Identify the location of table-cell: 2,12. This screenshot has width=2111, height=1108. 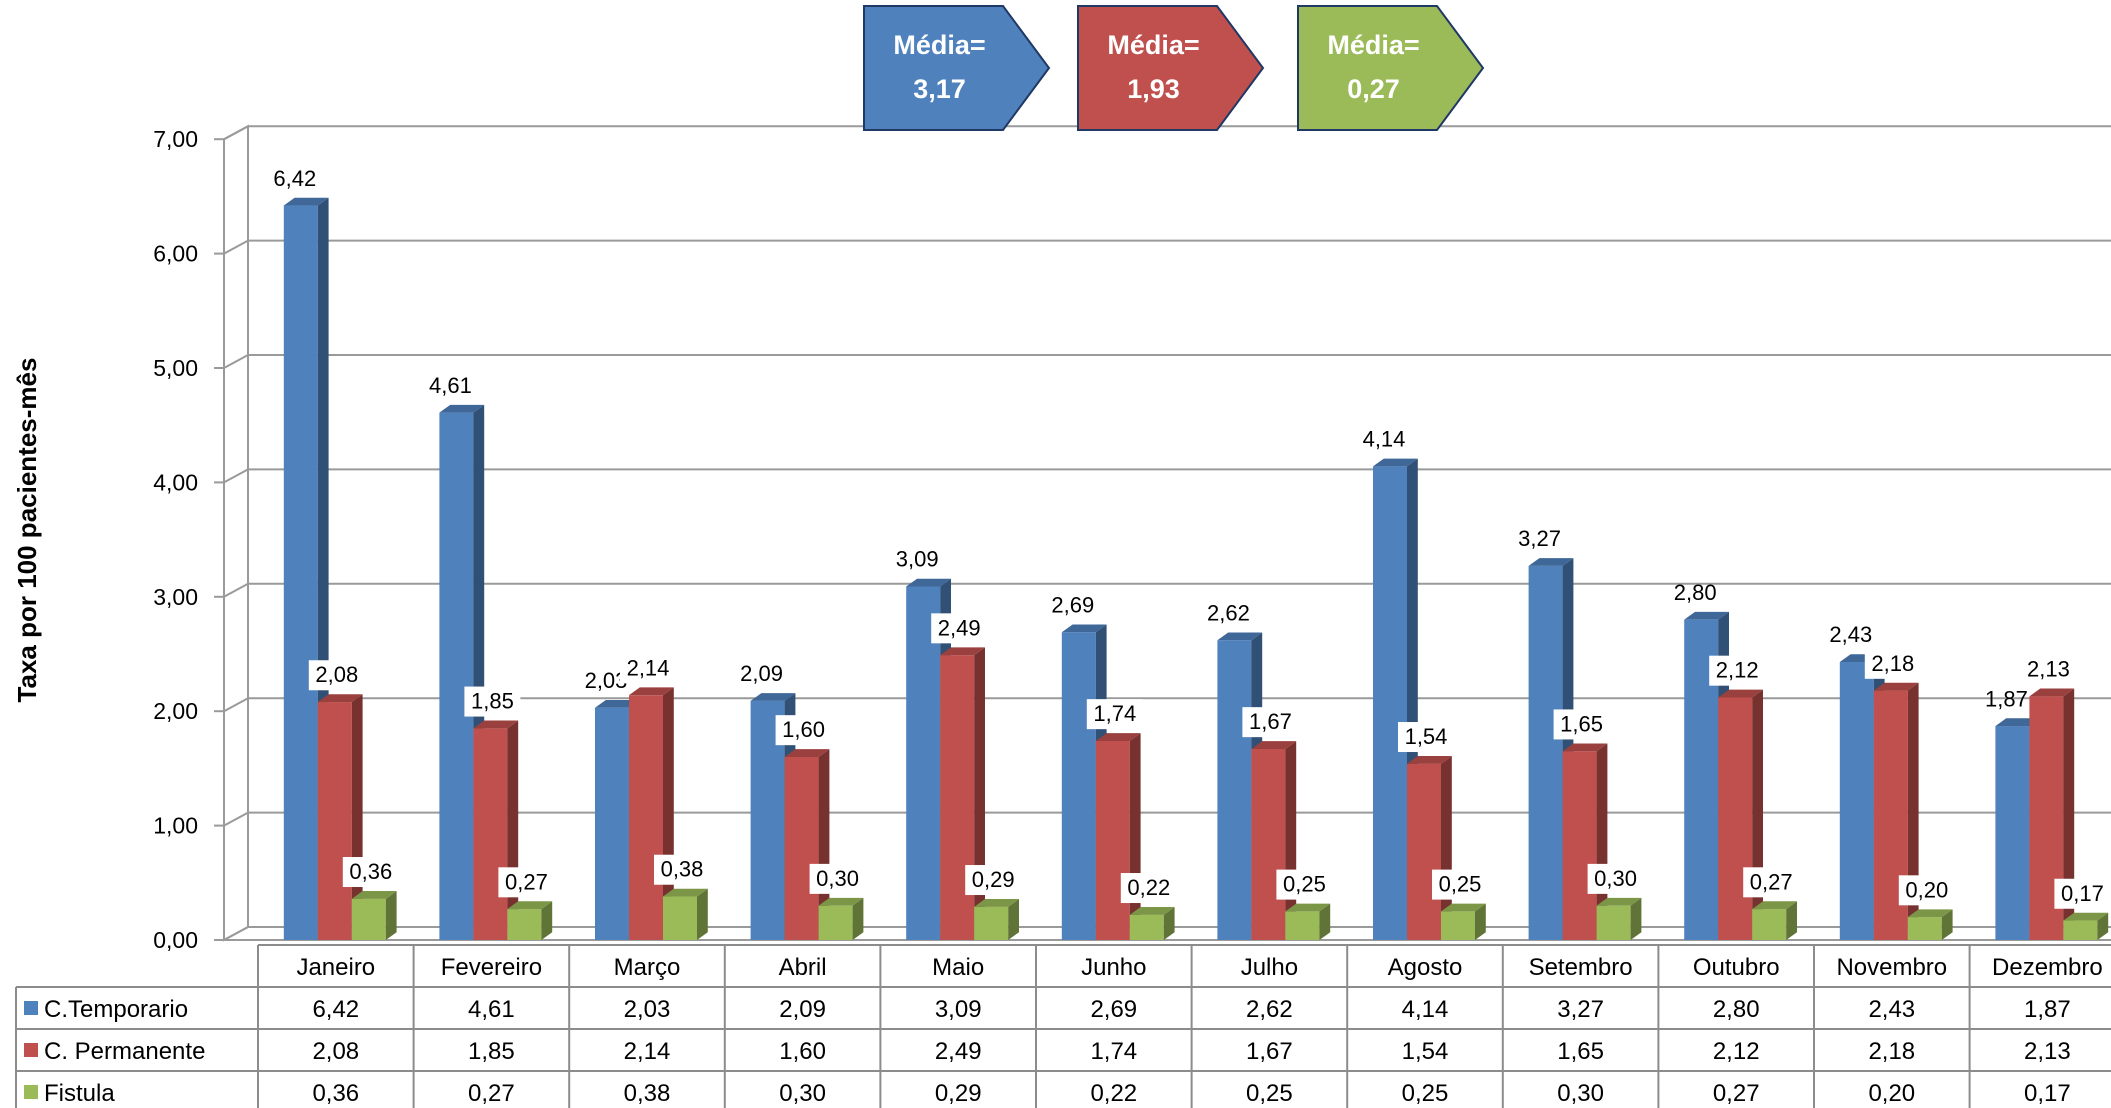
(1736, 1051).